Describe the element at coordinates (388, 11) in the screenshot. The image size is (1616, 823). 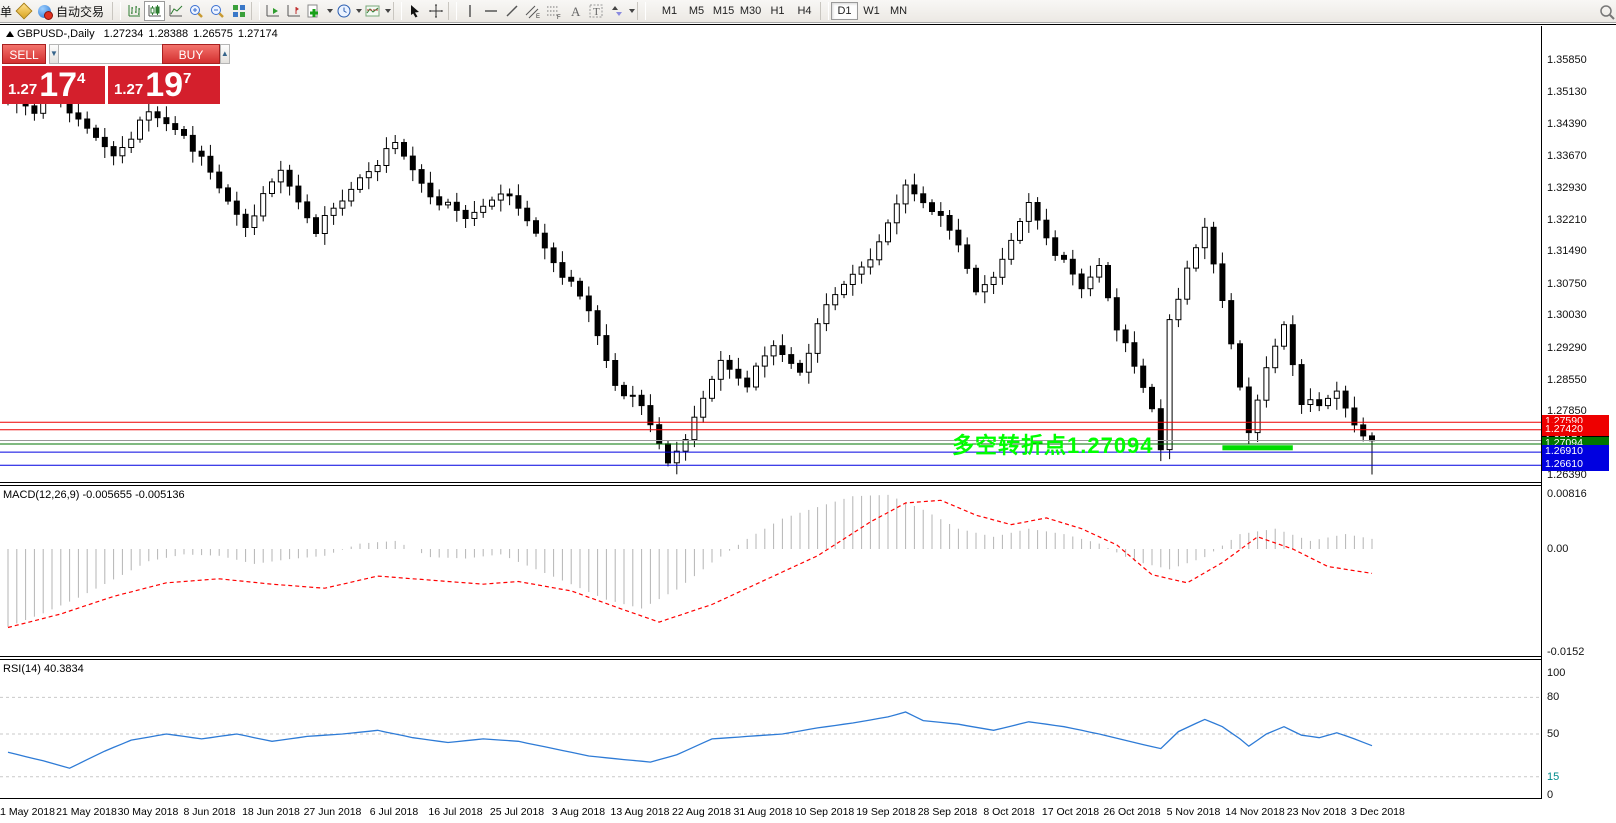
I see `templates-dropdown-caret` at that location.